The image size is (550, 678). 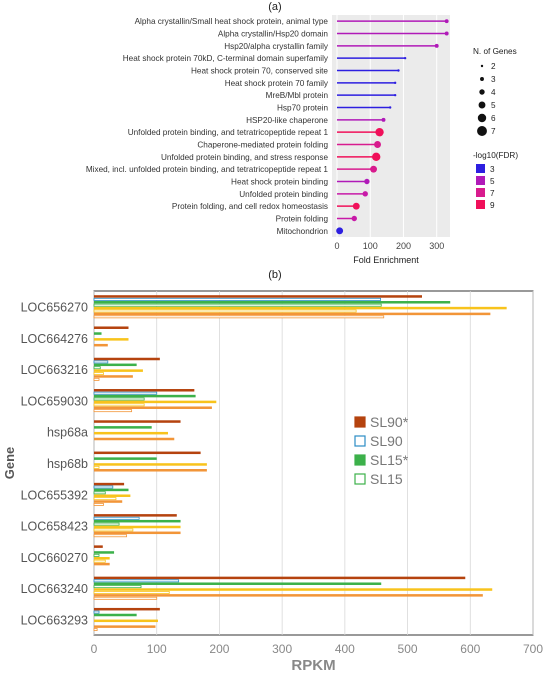 I want to click on gene-label: LOC663240, so click(x=54, y=589).